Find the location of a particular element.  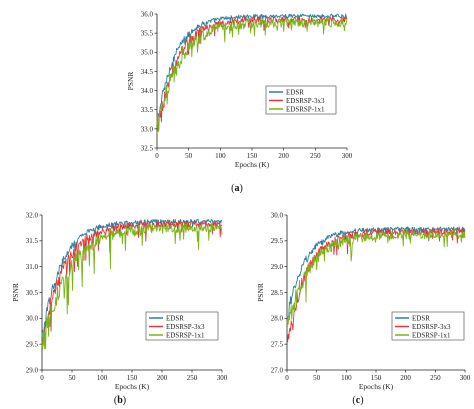

y-tick-label: 35.5 is located at coordinates (147, 34).